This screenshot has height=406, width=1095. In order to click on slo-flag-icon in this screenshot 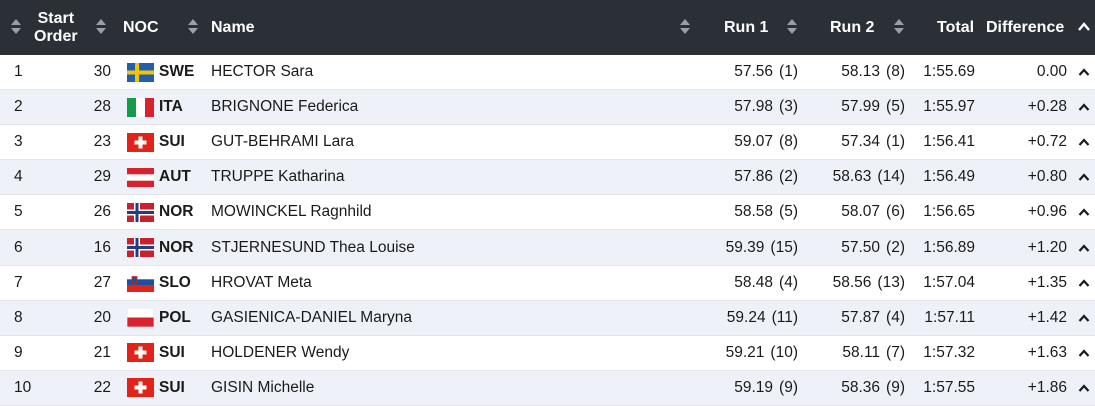, I will do `click(140, 283)`.